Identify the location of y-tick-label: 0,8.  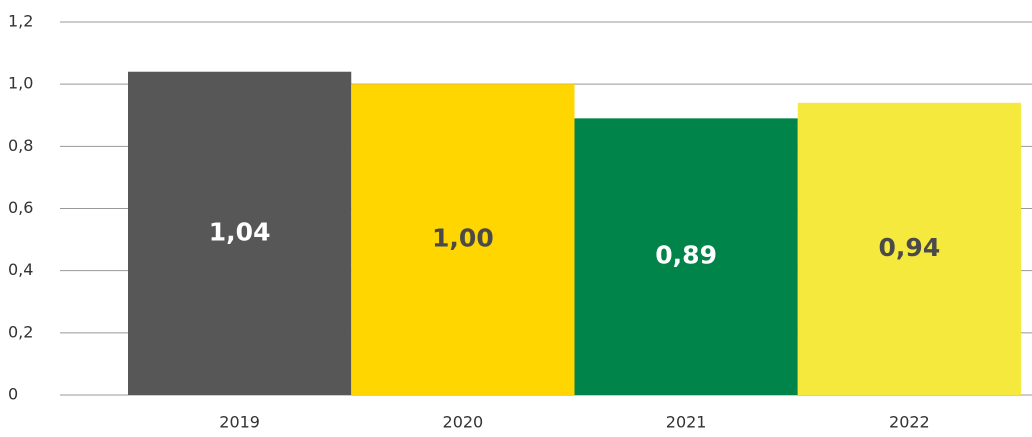
(20, 145).